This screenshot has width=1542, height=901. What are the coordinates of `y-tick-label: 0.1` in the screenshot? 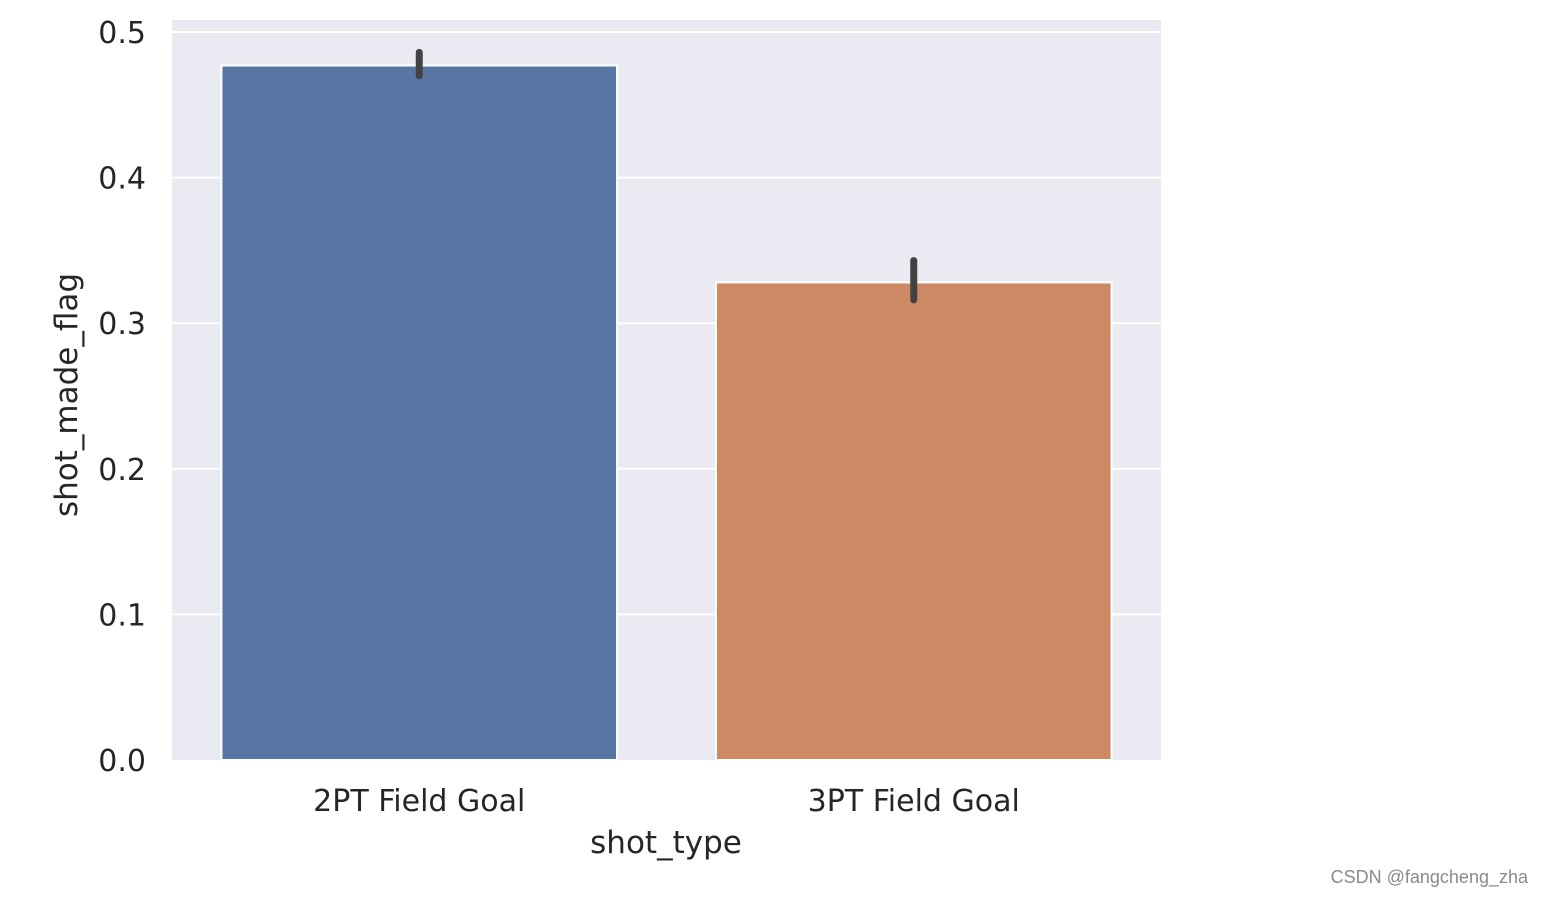 It's located at (122, 615).